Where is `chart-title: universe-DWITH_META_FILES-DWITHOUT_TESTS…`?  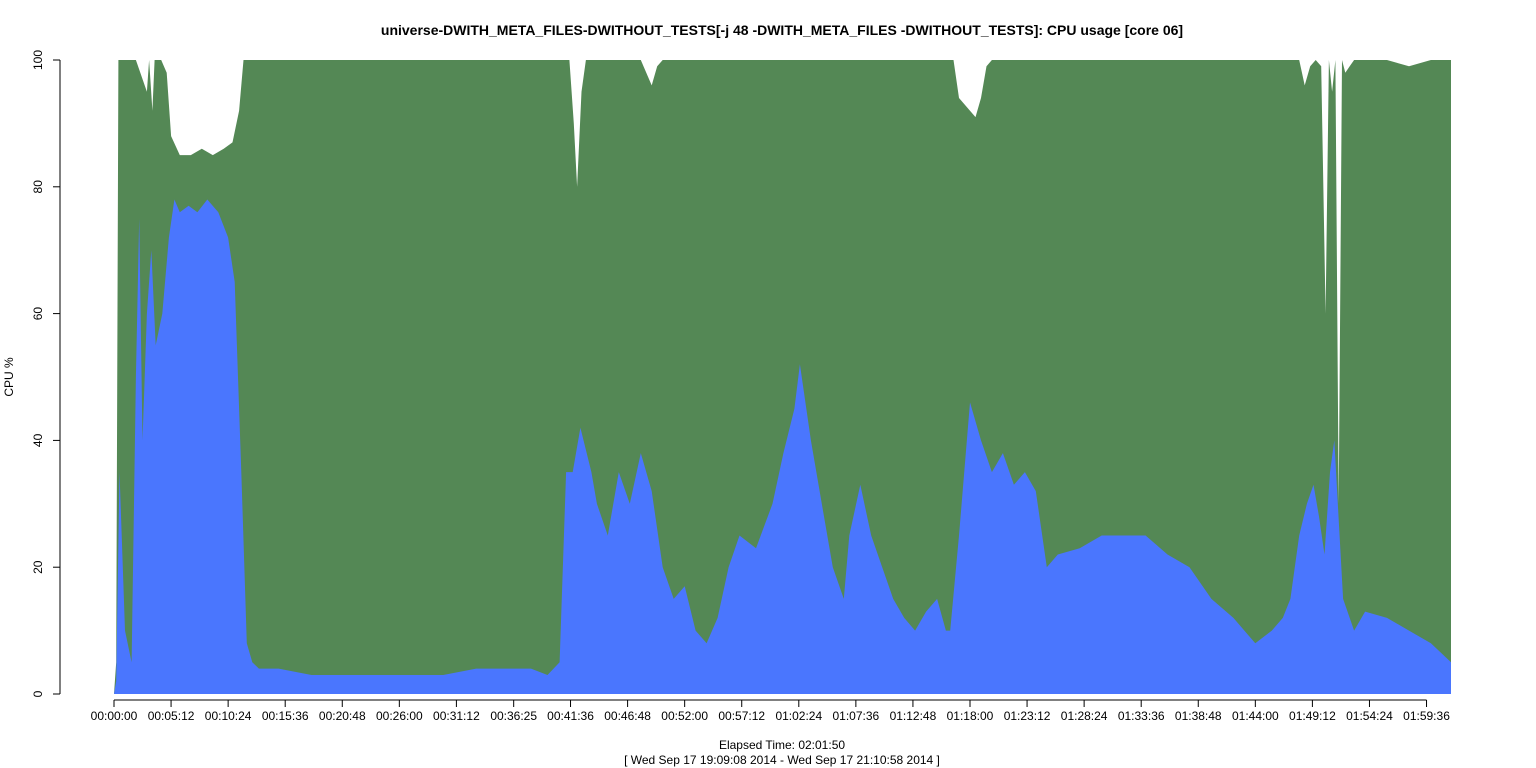 chart-title: universe-DWITH_META_FILES-DWITHOUT_TESTS… is located at coordinates (782, 30).